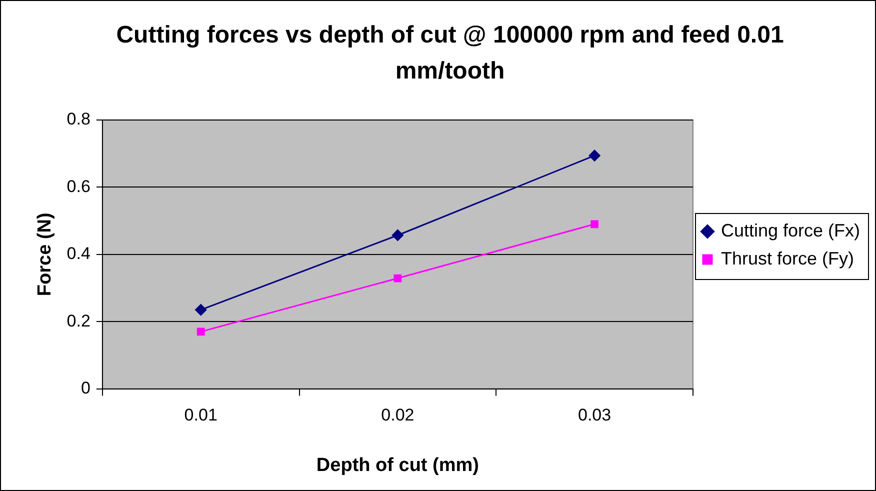 Image resolution: width=876 pixels, height=491 pixels. What do you see at coordinates (787, 258) in the screenshot?
I see `legend-label: Thrust force (Fy)` at bounding box center [787, 258].